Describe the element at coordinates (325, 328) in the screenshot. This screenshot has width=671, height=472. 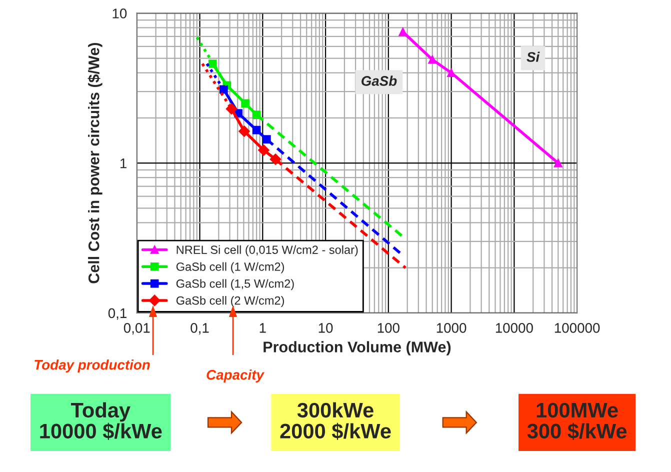
I see `x-tick-label: 10` at that location.